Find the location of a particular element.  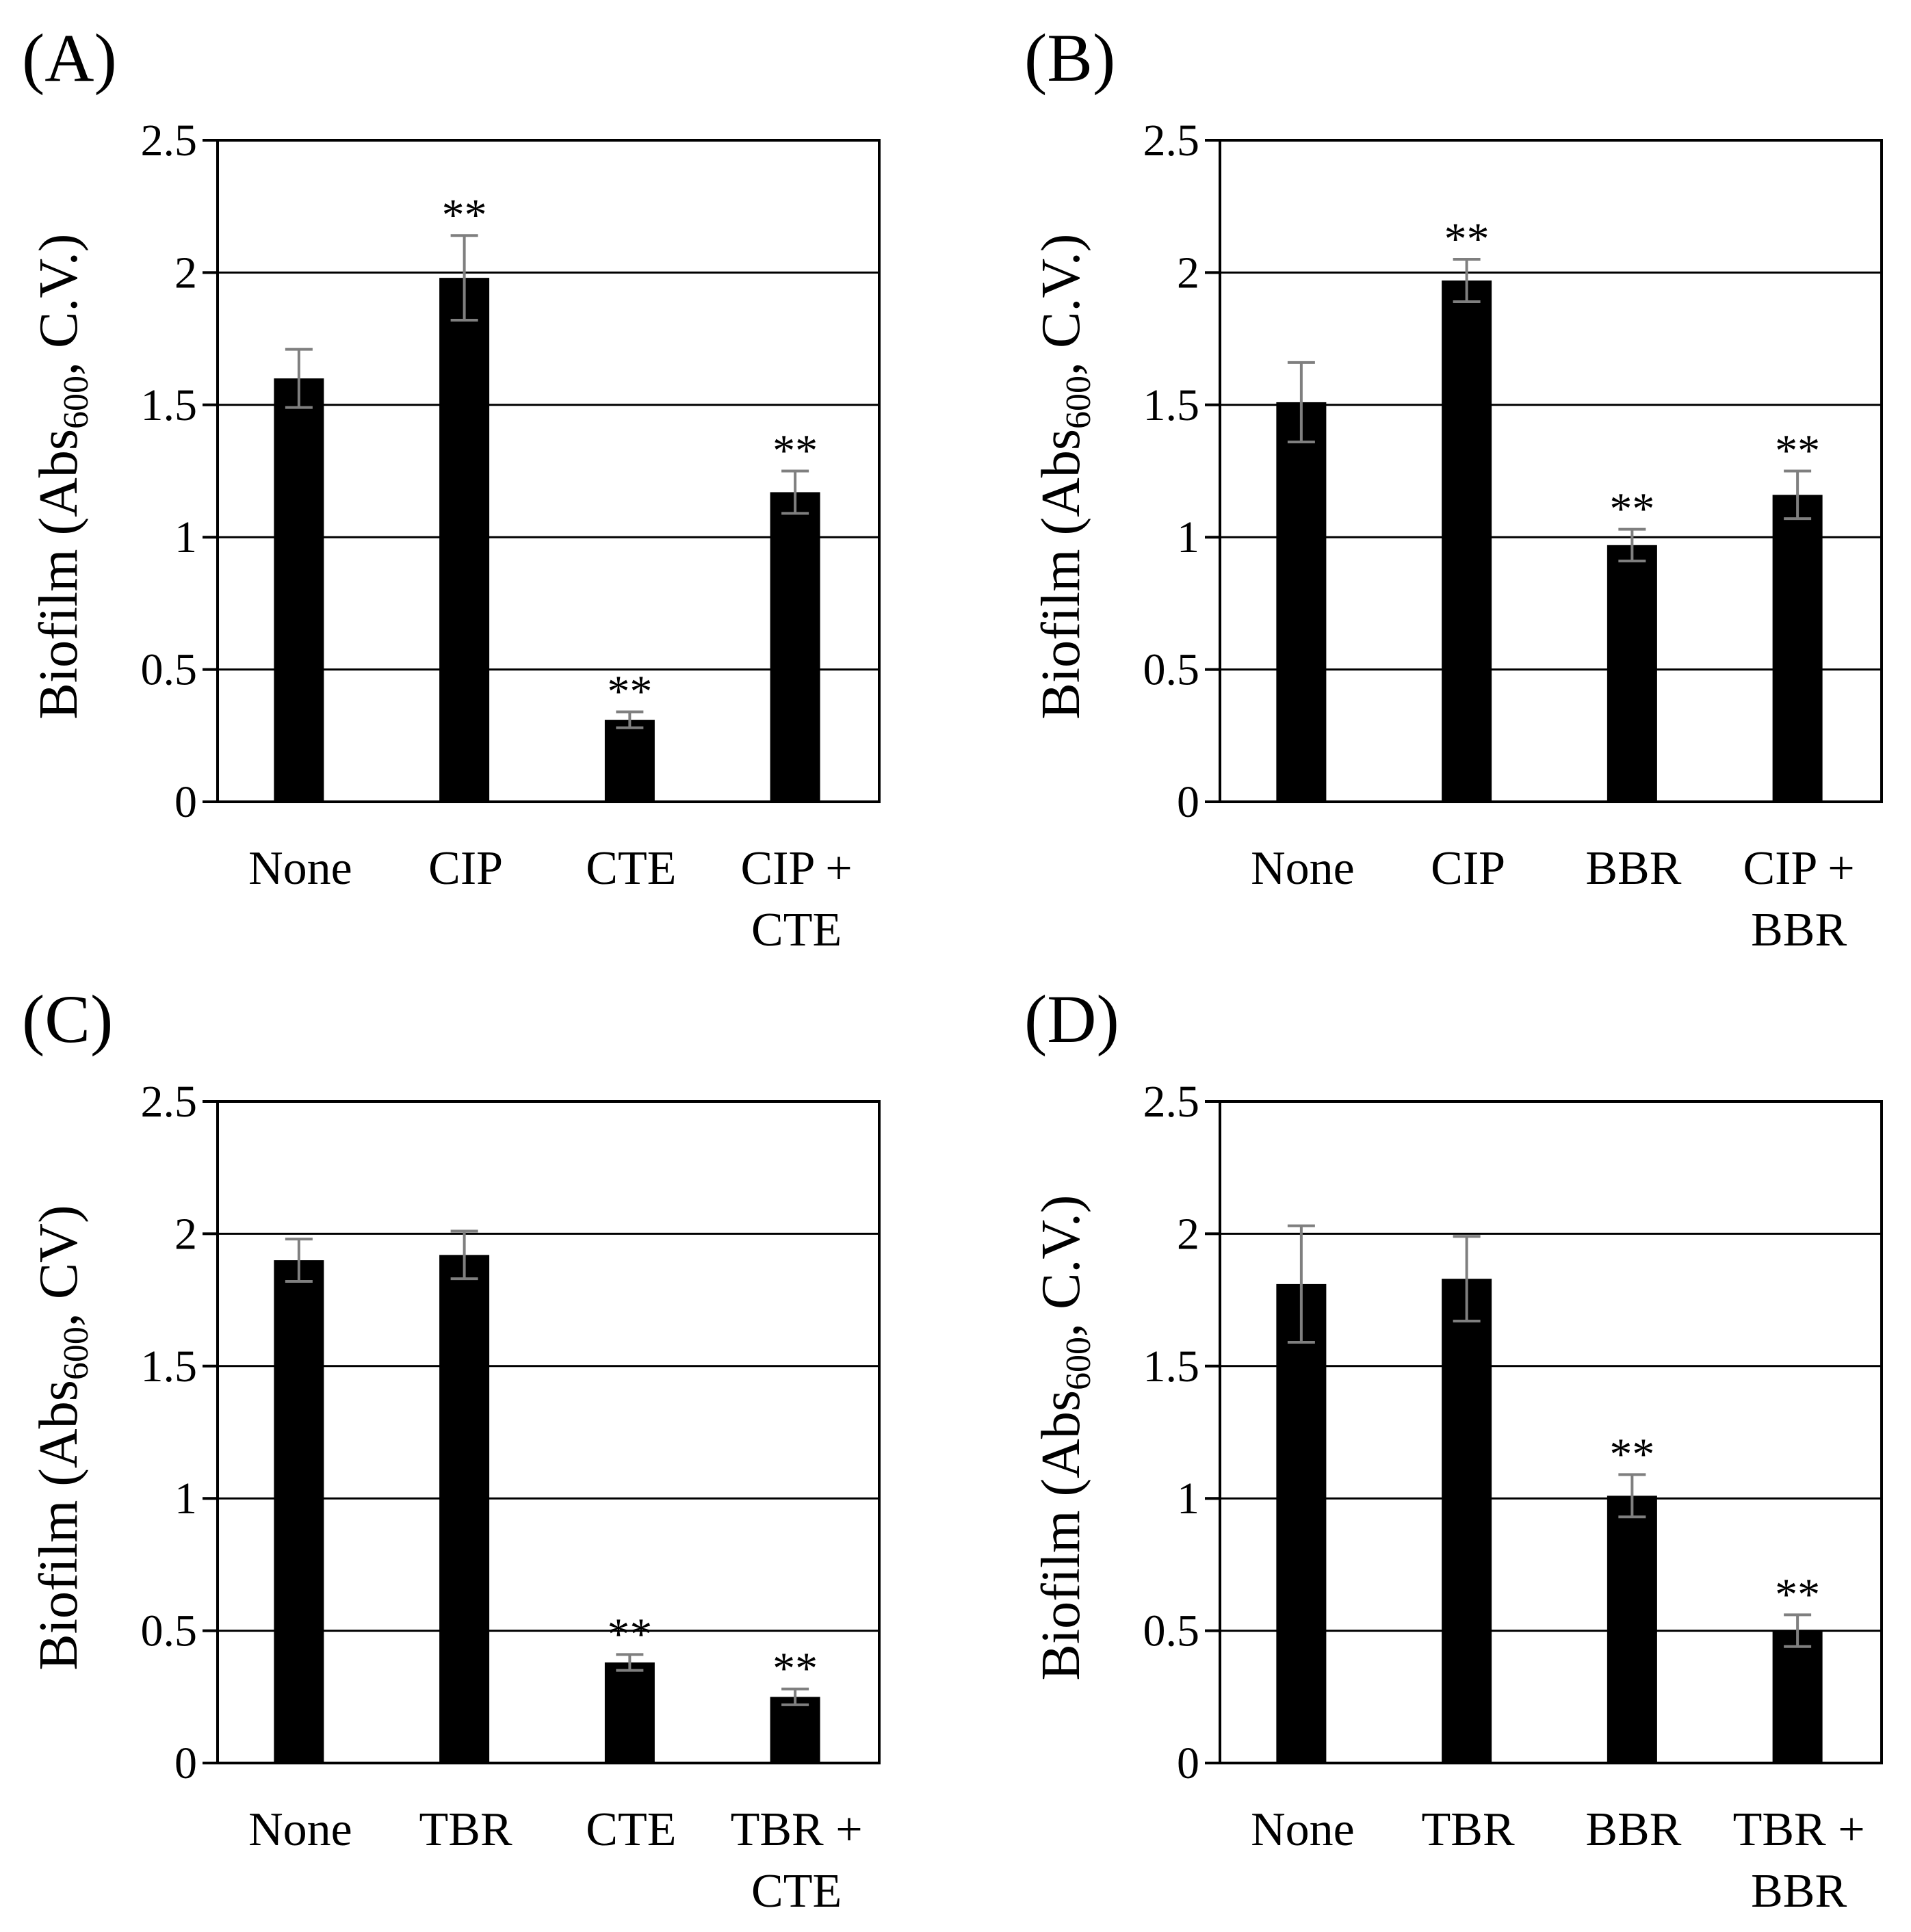

panel-label: (A) is located at coordinates (69, 58).